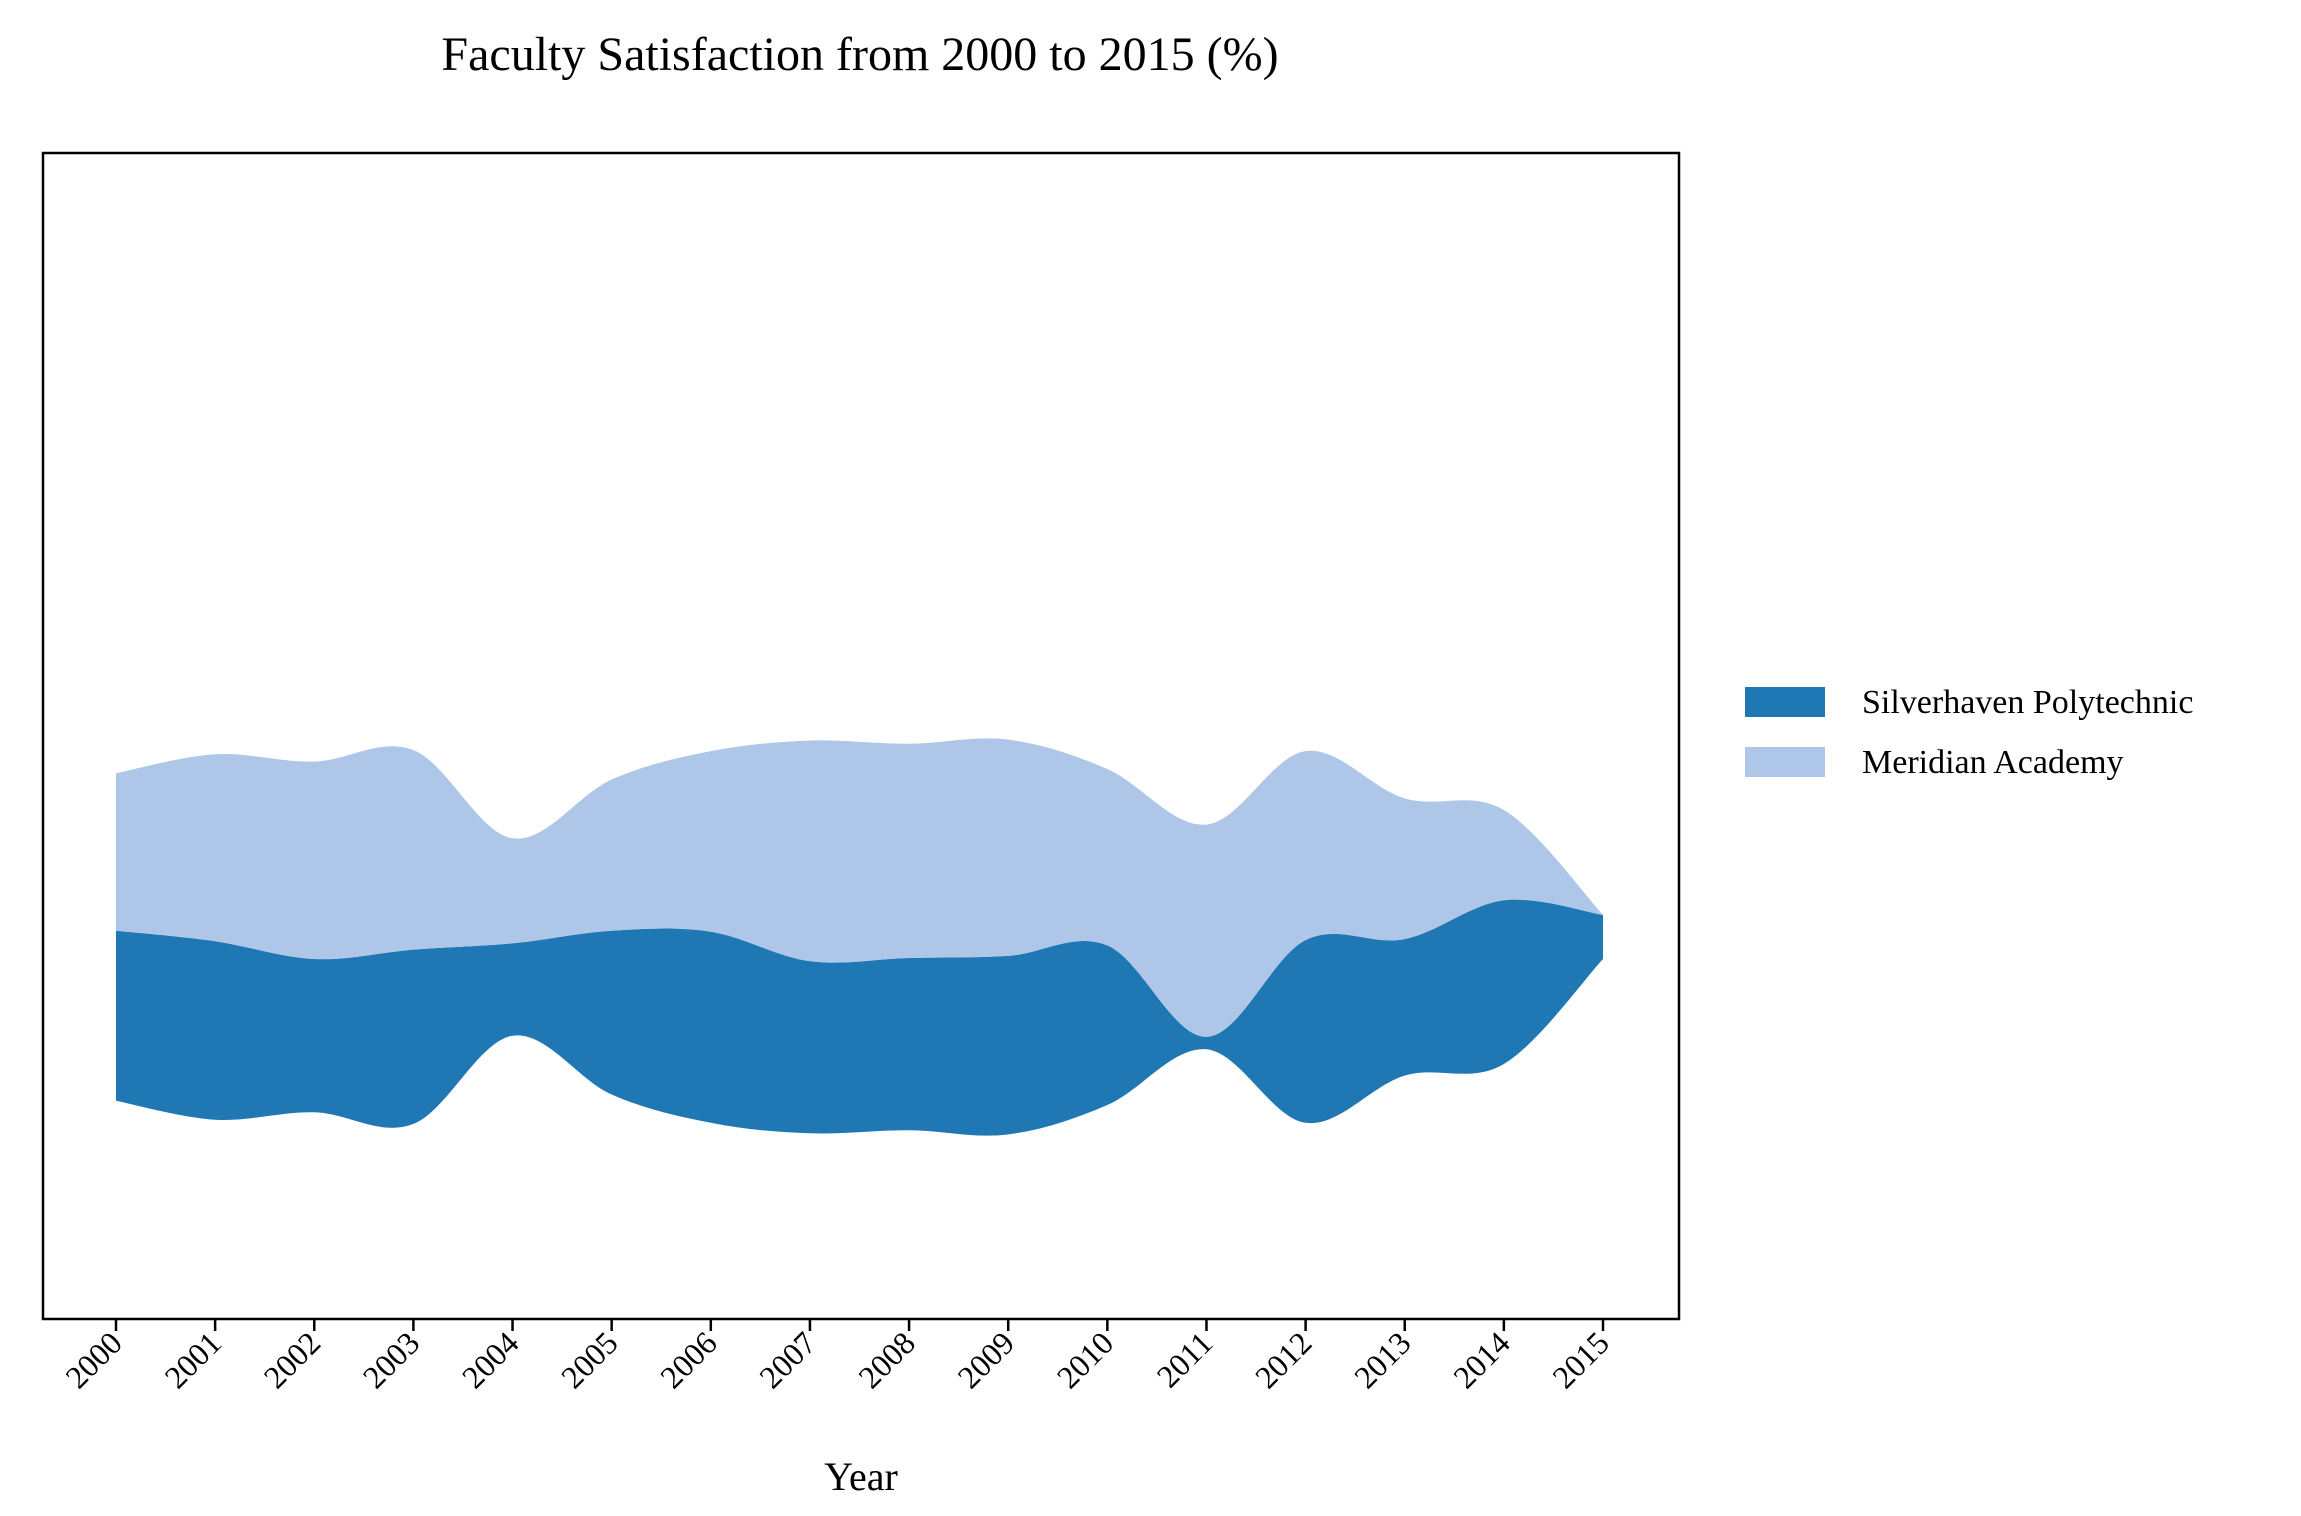 The height and width of the screenshot is (1516, 2301). I want to click on x-tick-label: 2008, so click(886, 1359).